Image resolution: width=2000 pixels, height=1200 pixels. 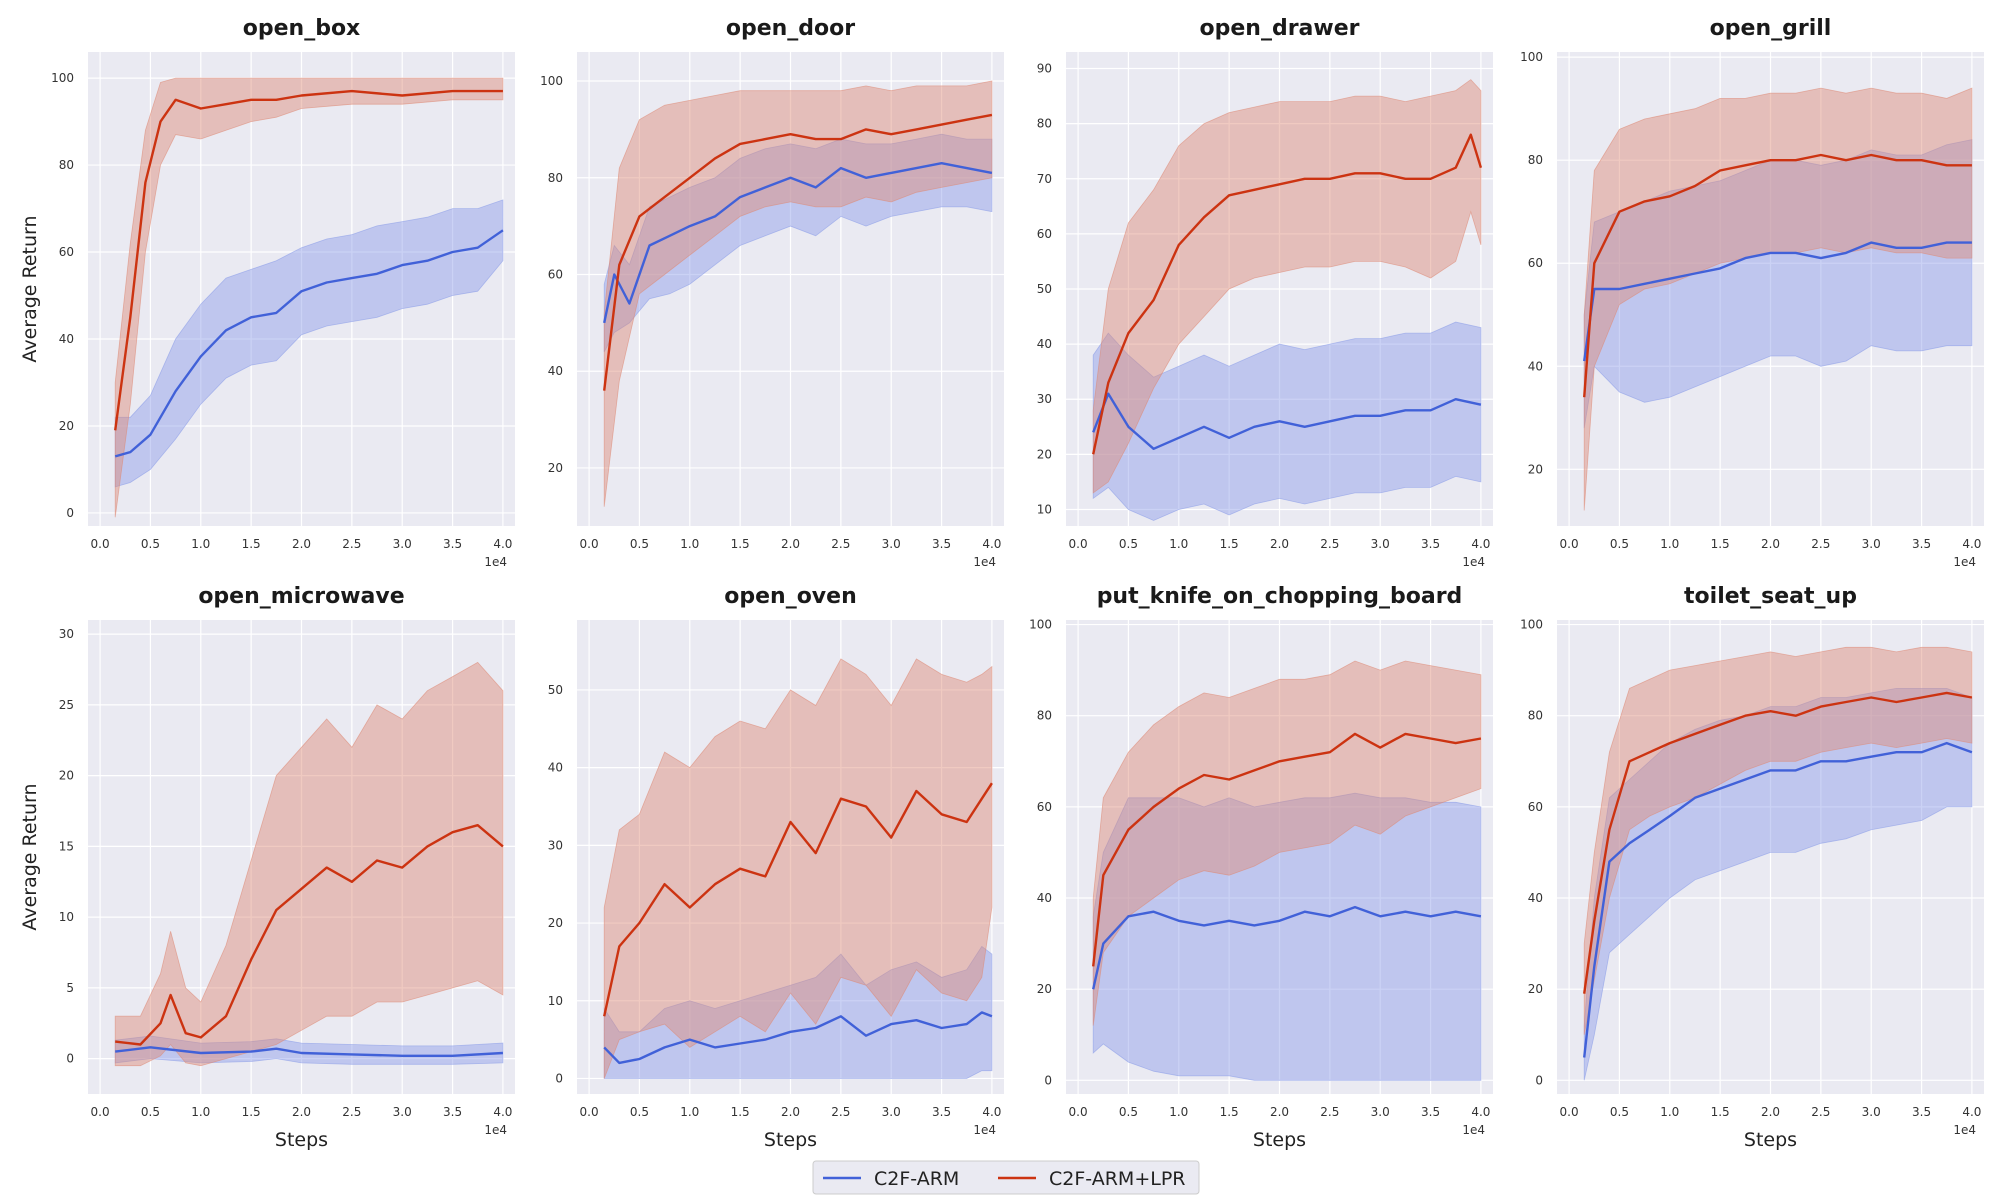 I want to click on y-tick-label: 30, so click(x=555, y=845).